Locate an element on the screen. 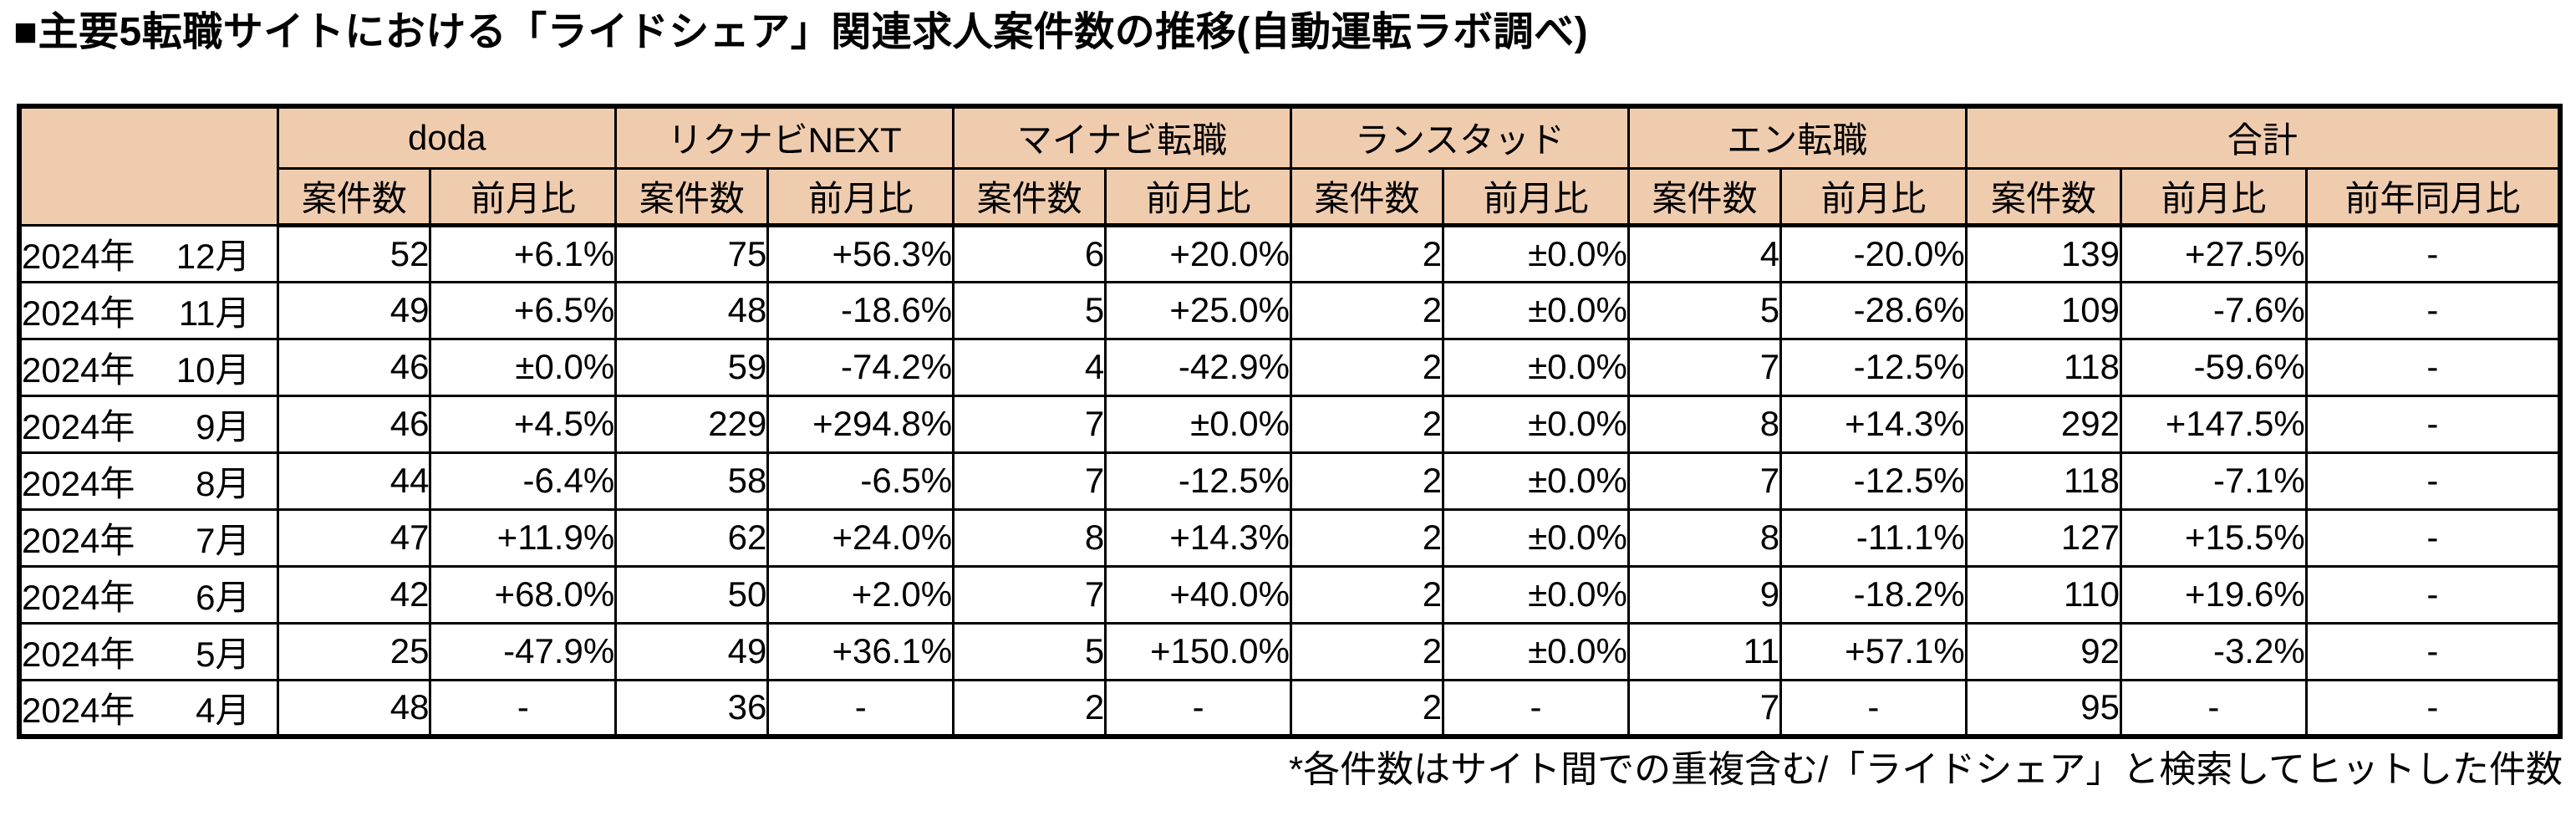 Image resolution: width=2576 pixels, height=821 pixels. value-cell: -3.2% is located at coordinates (2213, 651).